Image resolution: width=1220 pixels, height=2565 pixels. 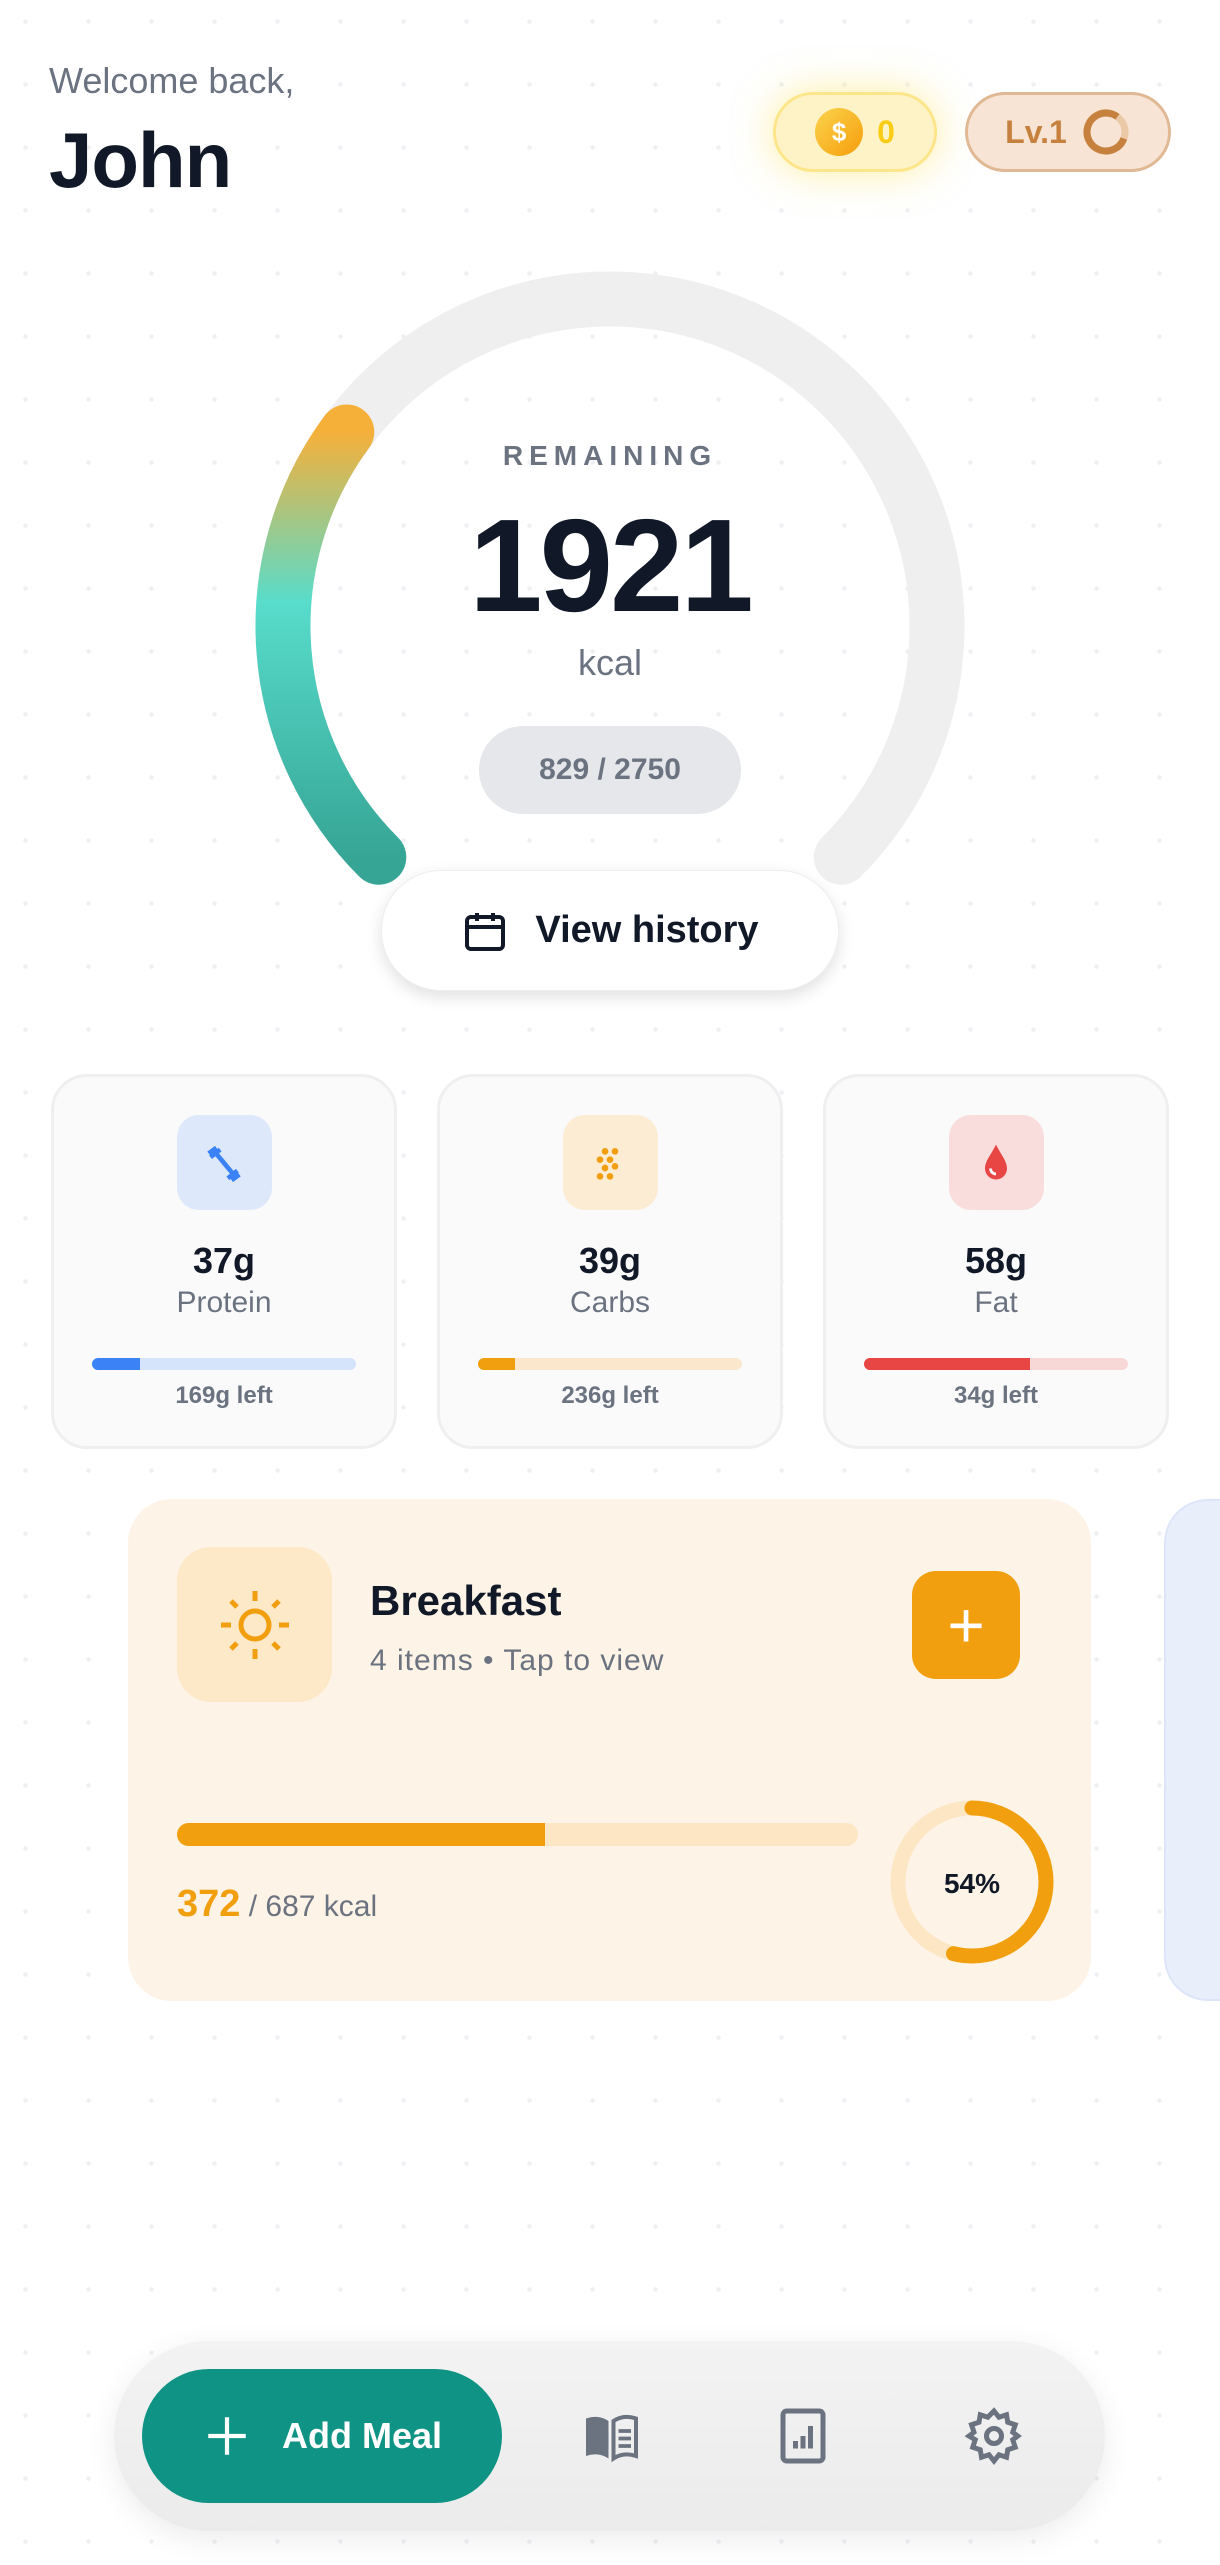 I want to click on meal-consumed: 372, so click(x=209, y=1904).